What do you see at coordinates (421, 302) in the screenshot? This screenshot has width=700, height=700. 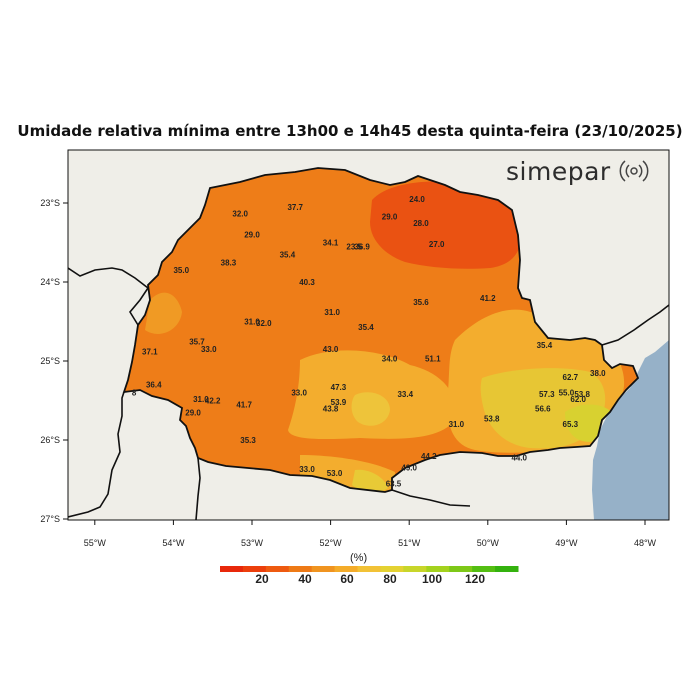 I see `station-value: 35.6` at bounding box center [421, 302].